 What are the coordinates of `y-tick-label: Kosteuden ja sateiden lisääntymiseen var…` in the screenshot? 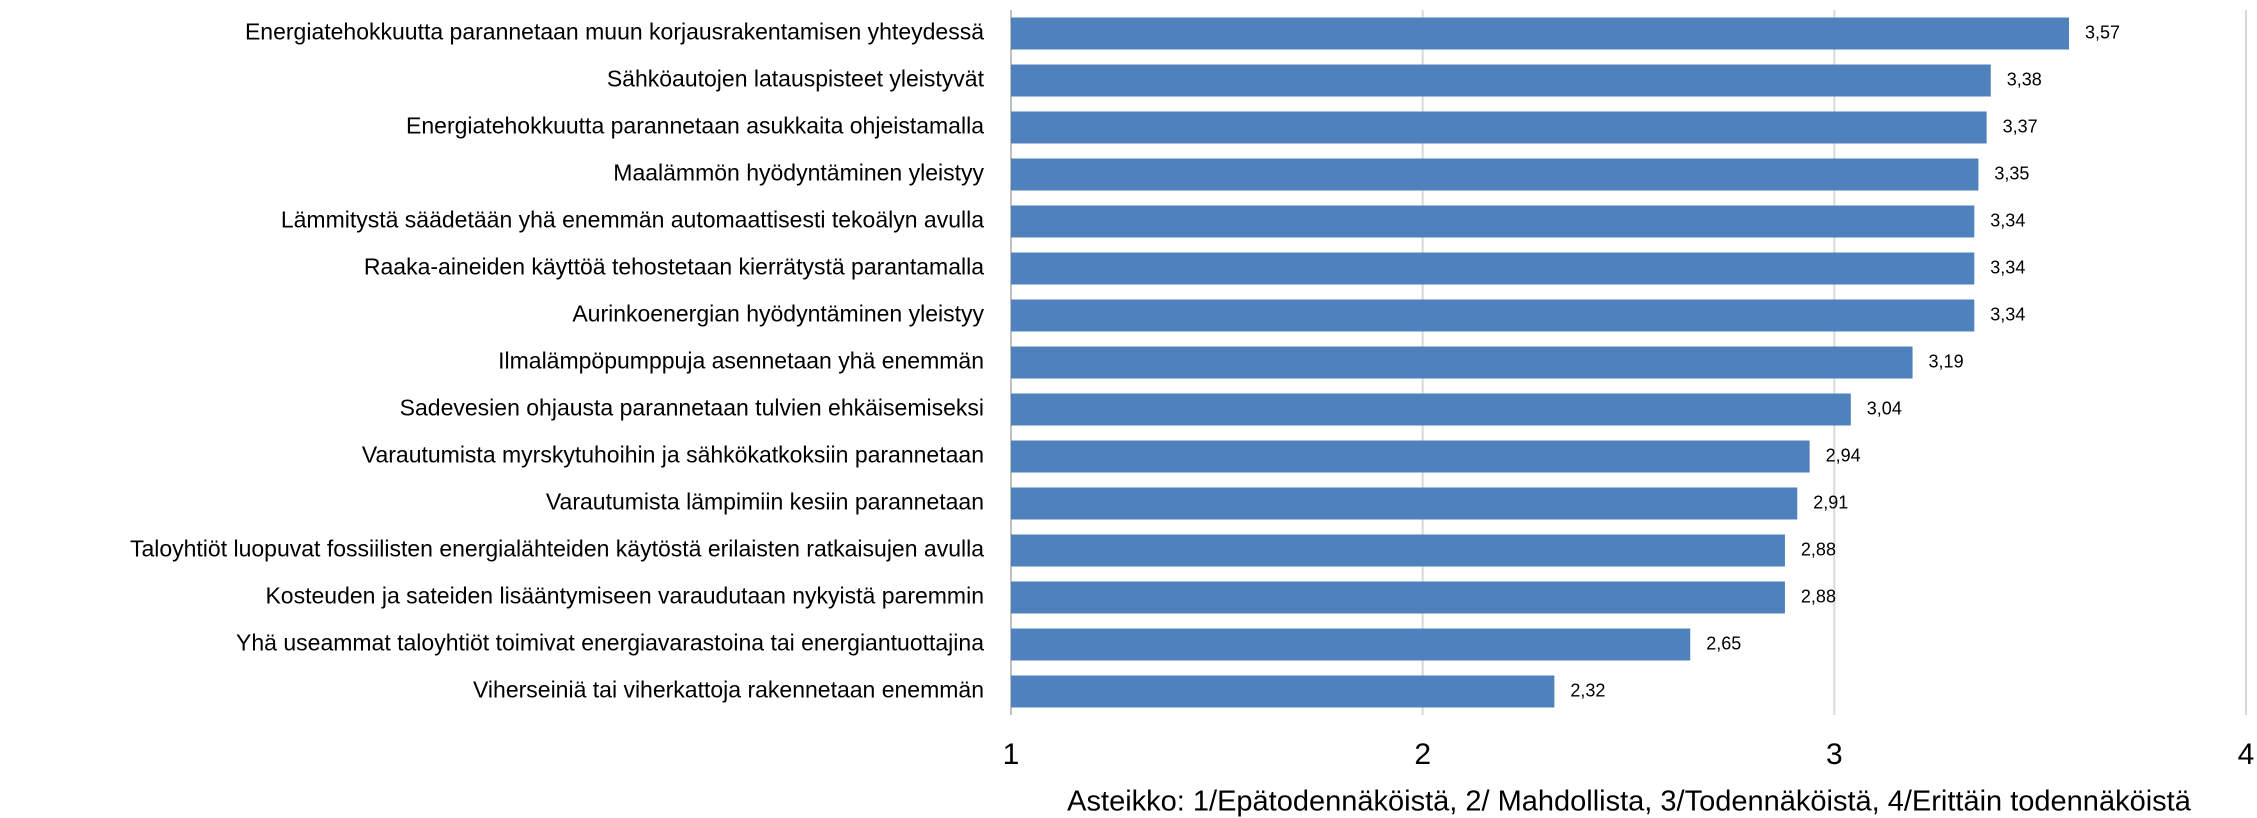 It's located at (624, 596).